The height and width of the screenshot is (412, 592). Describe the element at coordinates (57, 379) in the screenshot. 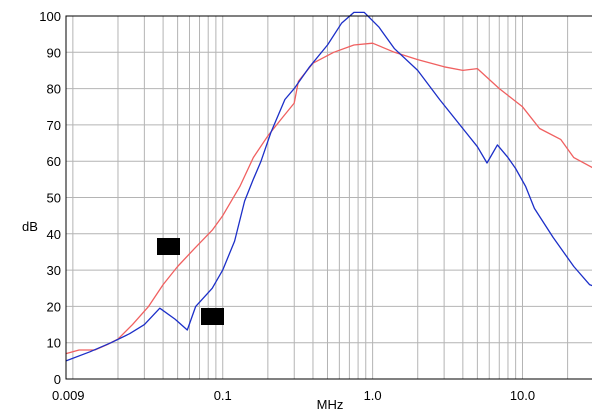

I see `y-tick-label: 0` at that location.